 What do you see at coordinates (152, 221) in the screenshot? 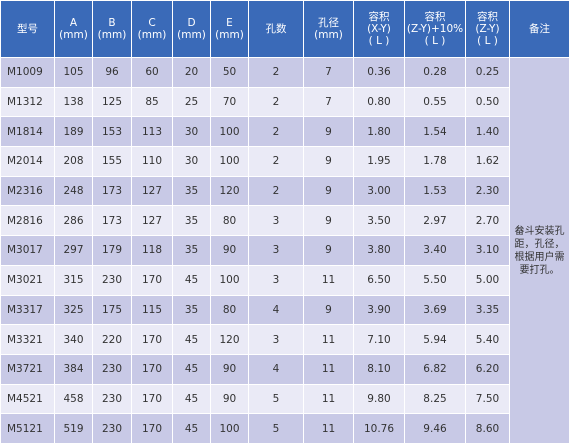
I see `cell-c: 127` at bounding box center [152, 221].